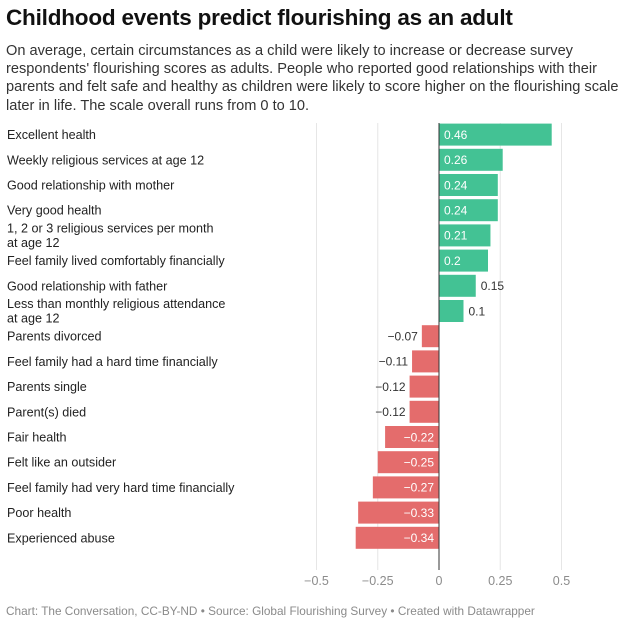  Describe the element at coordinates (477, 311) in the screenshot. I see `value-label: 0.1` at that location.